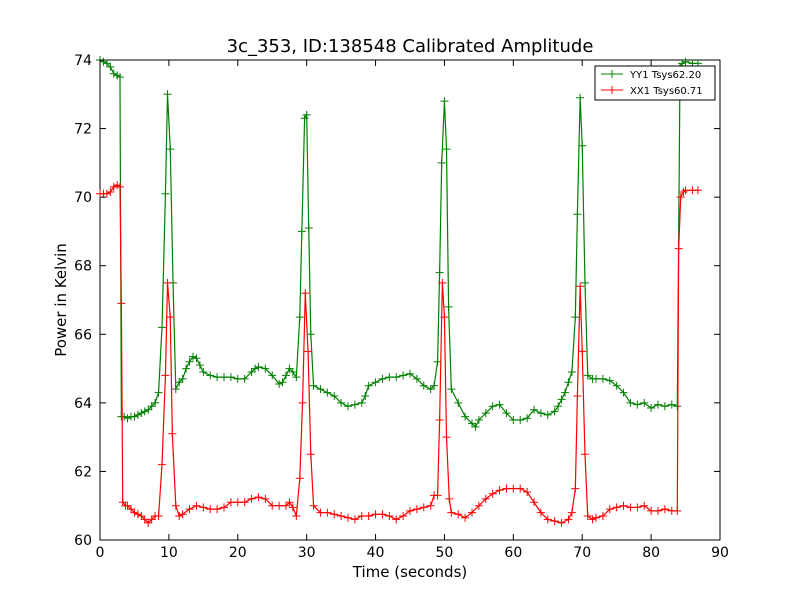  What do you see at coordinates (83, 472) in the screenshot?
I see `y-tick-label: 62` at bounding box center [83, 472].